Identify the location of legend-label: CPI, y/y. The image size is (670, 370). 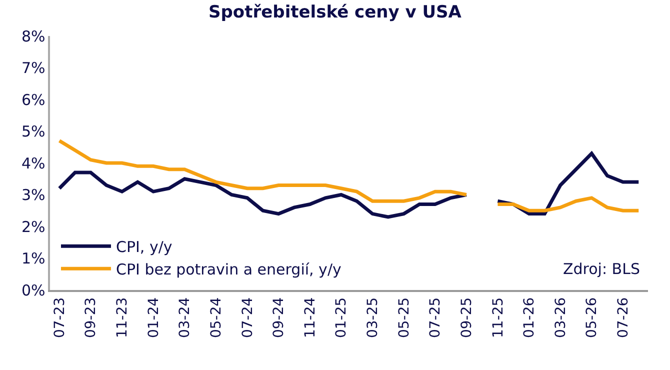
(144, 247).